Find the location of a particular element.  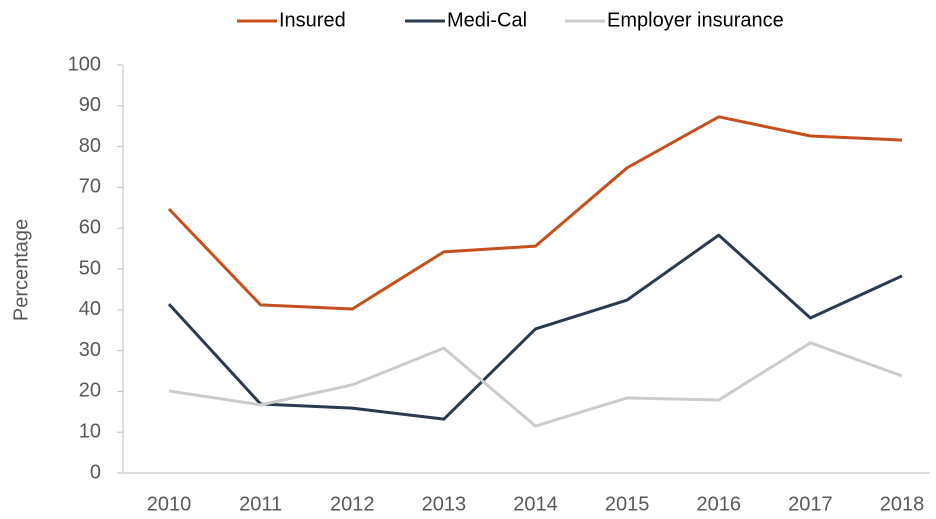

y-tick-label: 20 is located at coordinates (90, 391).